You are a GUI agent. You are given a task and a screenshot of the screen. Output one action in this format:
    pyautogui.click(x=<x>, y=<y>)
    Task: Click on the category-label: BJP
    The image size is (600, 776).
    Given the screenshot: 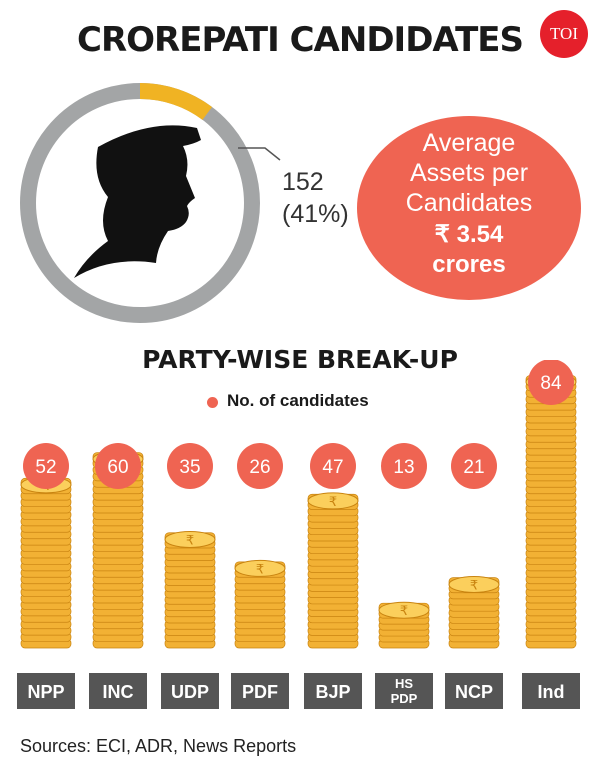 What is the action you would take?
    pyautogui.click(x=332, y=692)
    